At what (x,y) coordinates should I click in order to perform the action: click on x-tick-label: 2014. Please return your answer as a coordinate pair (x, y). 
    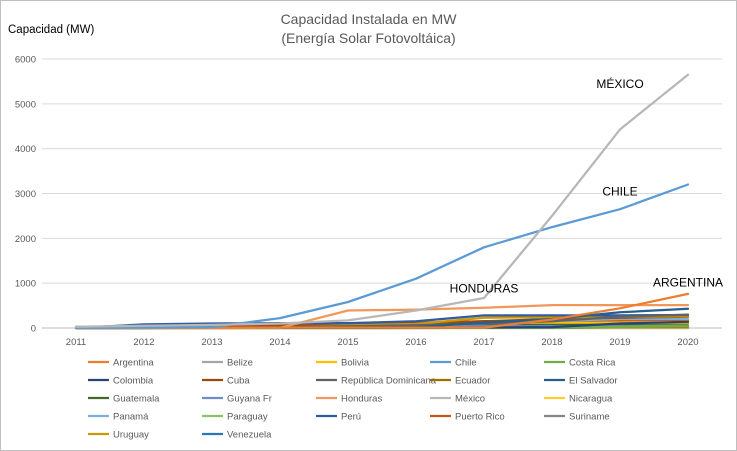
    Looking at the image, I should click on (279, 342).